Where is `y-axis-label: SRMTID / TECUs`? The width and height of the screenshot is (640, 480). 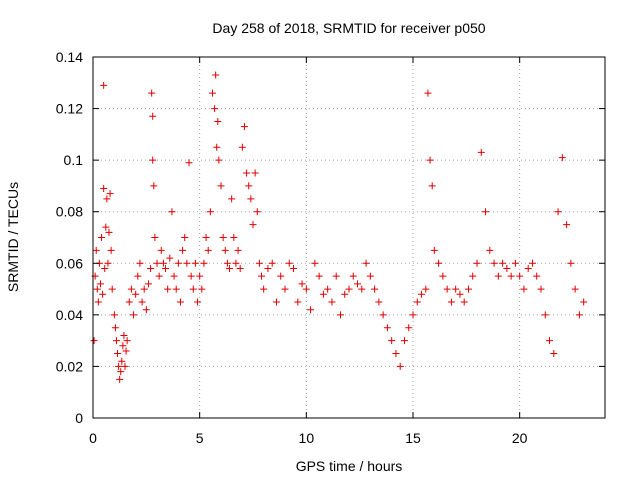
y-axis-label: SRMTID / TECUs is located at coordinates (13, 237).